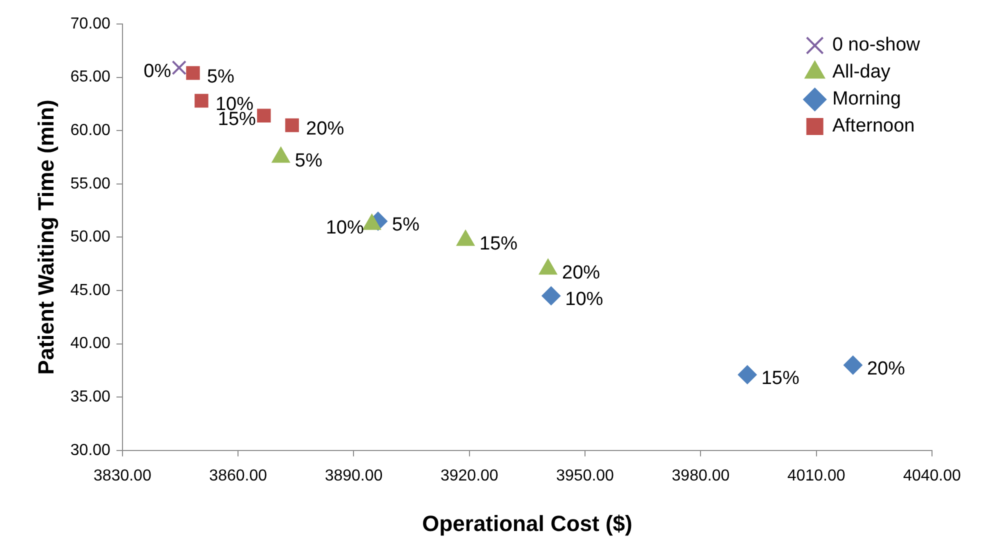 The width and height of the screenshot is (984, 552). Describe the element at coordinates (158, 71) in the screenshot. I see `annotation: 0%` at that location.